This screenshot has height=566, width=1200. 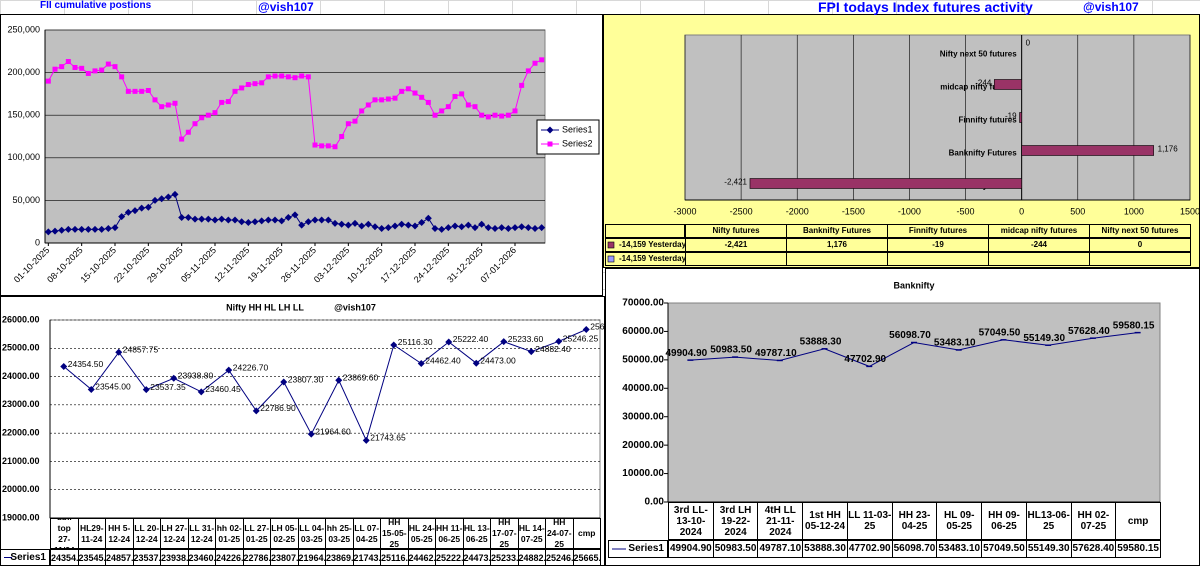 I want to click on x-tick-label: -1500, so click(x=853, y=211).